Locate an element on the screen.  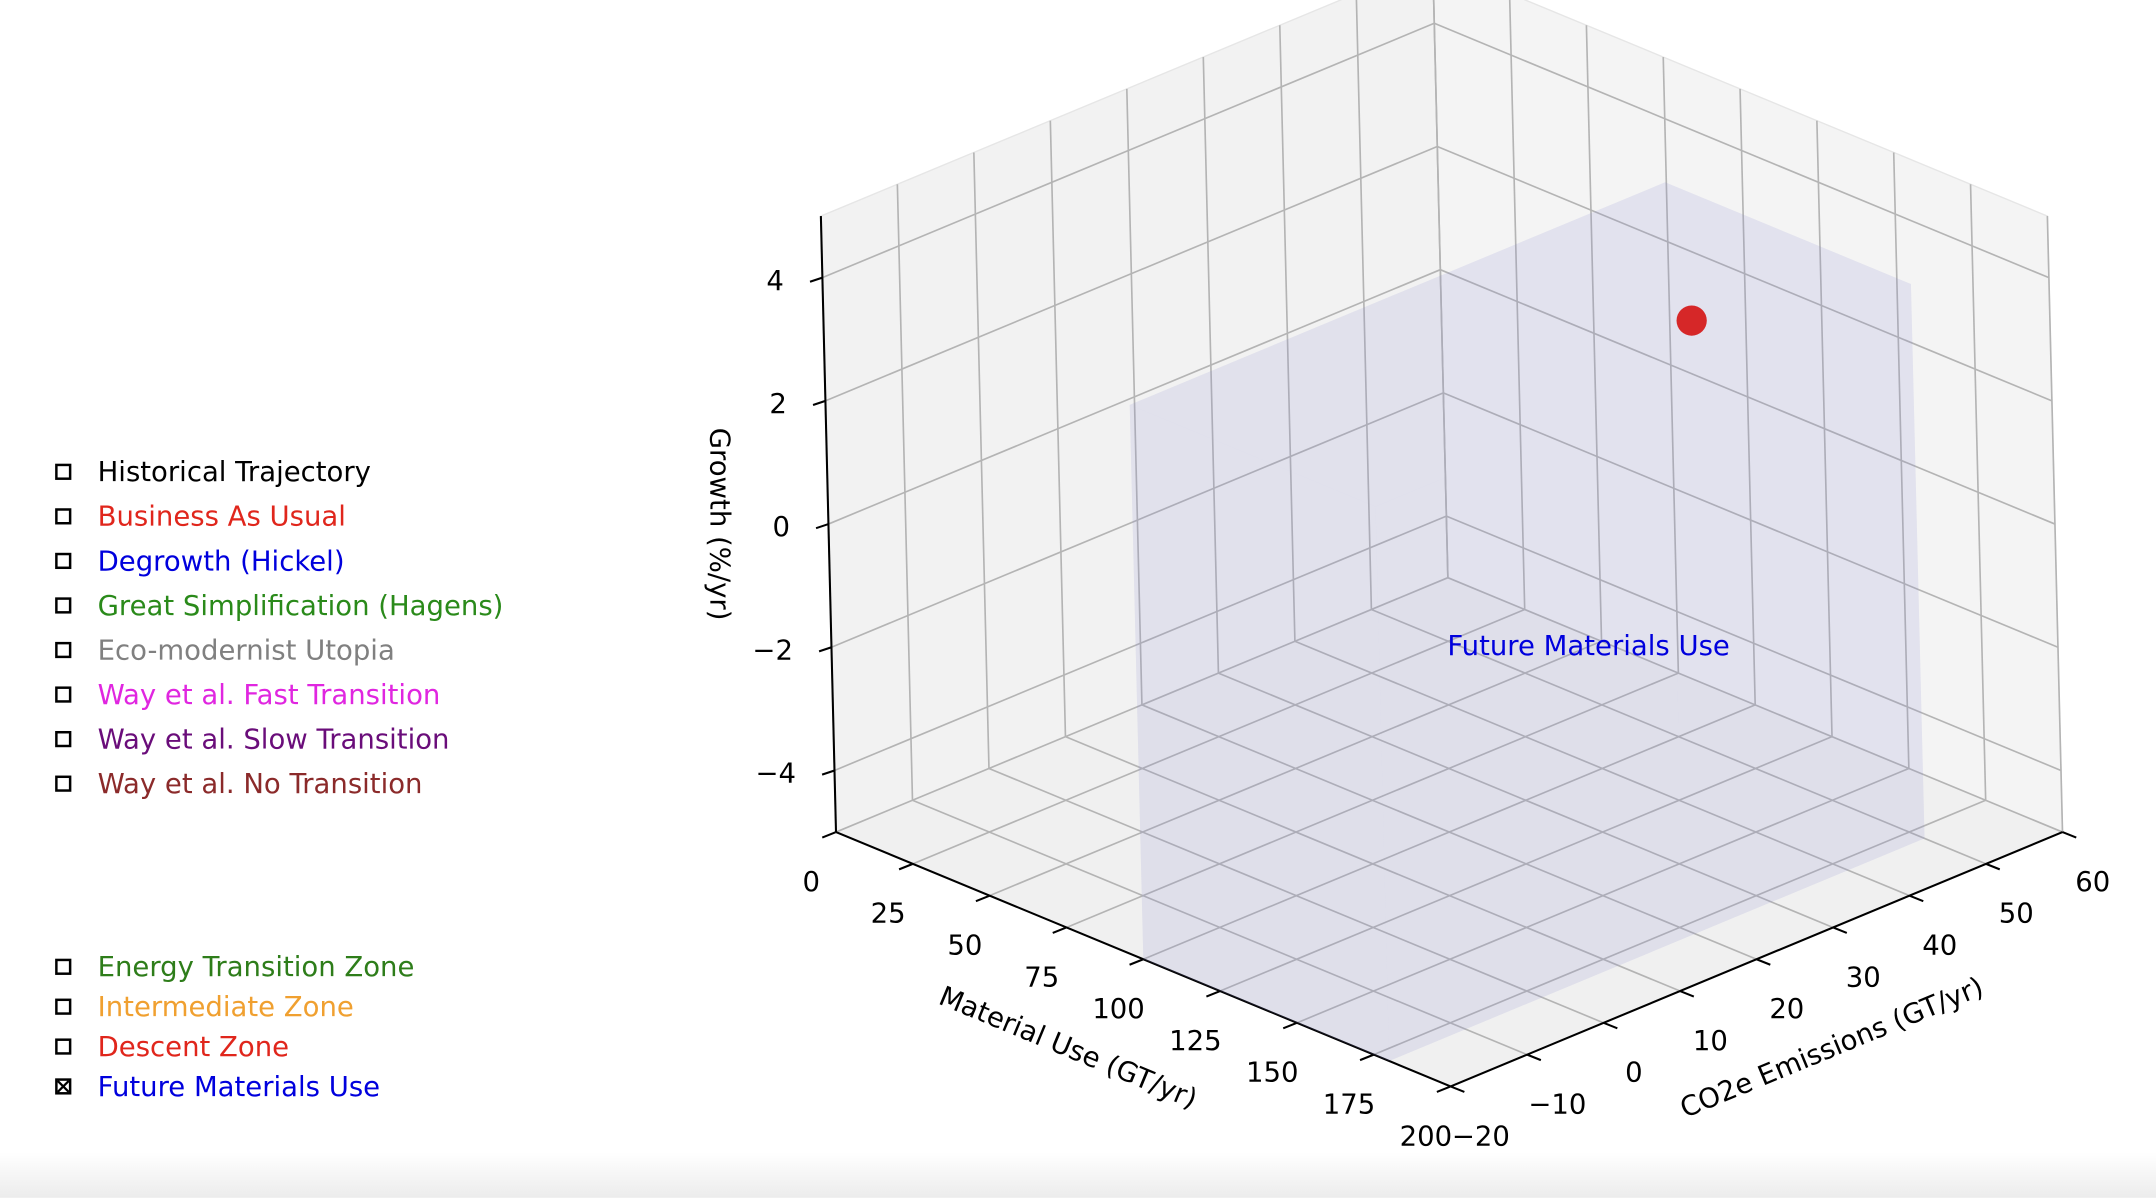
check-mark is located at coordinates (63, 1086).